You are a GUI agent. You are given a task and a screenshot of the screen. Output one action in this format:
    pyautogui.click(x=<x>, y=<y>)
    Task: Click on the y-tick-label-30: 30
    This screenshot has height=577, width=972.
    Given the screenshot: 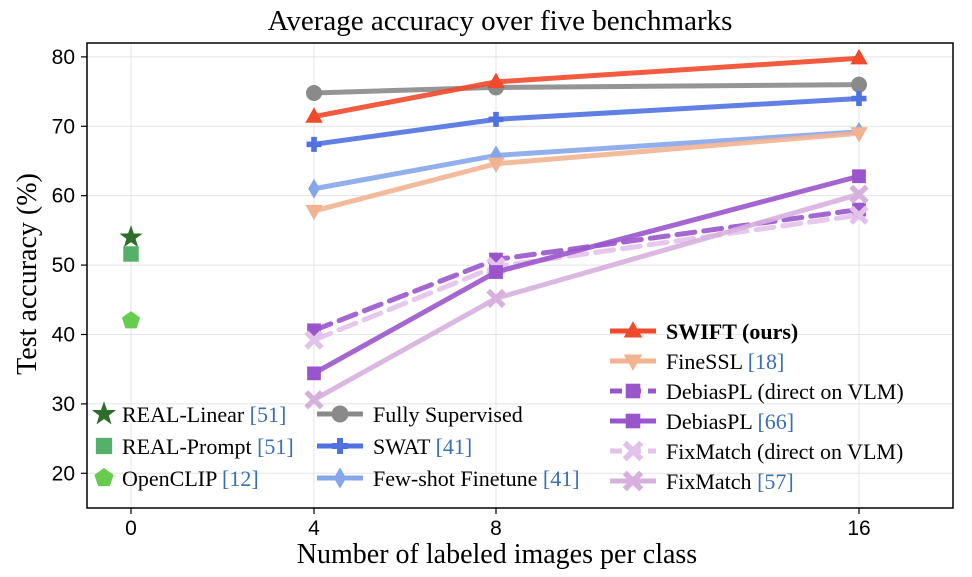 What is the action you would take?
    pyautogui.click(x=63, y=404)
    